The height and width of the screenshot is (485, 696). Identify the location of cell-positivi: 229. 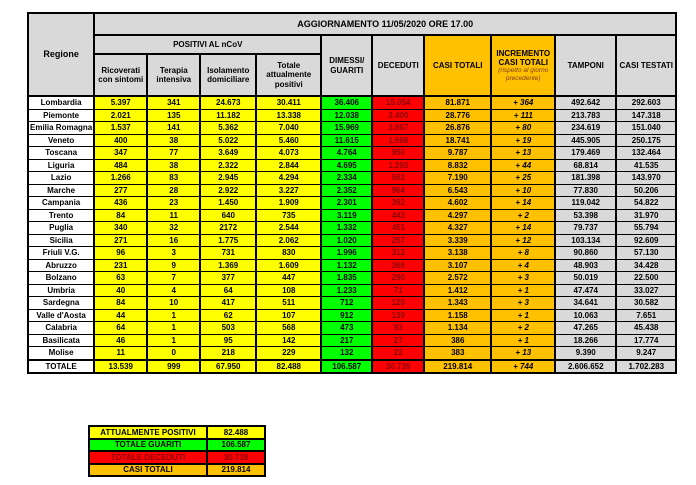
(289, 353).